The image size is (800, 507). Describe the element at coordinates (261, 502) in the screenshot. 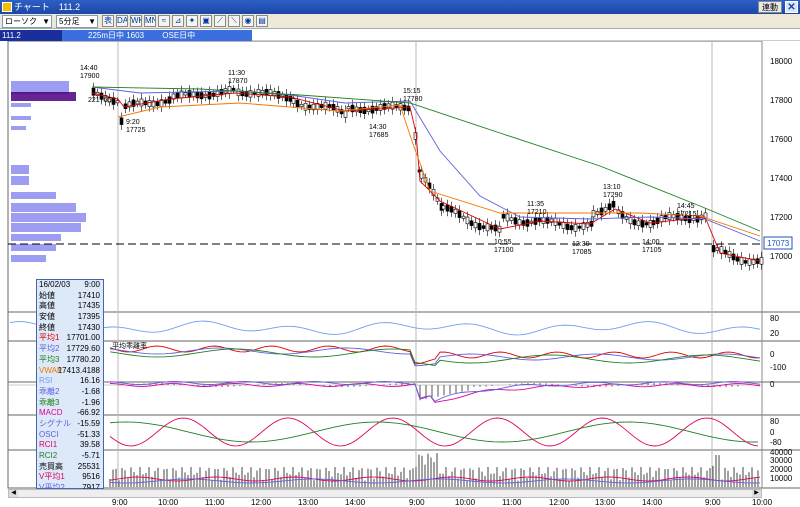

I see `time-axis-label: 12:00` at that location.